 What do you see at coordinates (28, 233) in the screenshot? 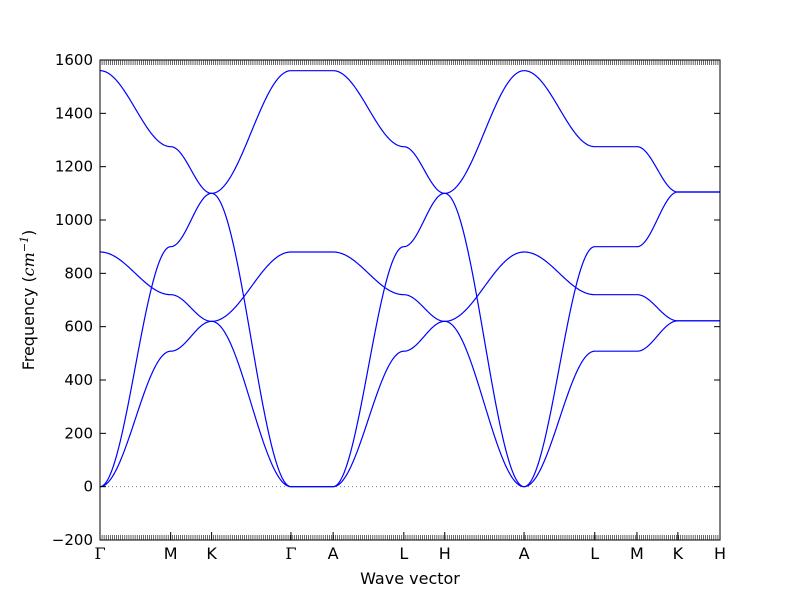
I see `y-axis-label-suffix: )` at bounding box center [28, 233].